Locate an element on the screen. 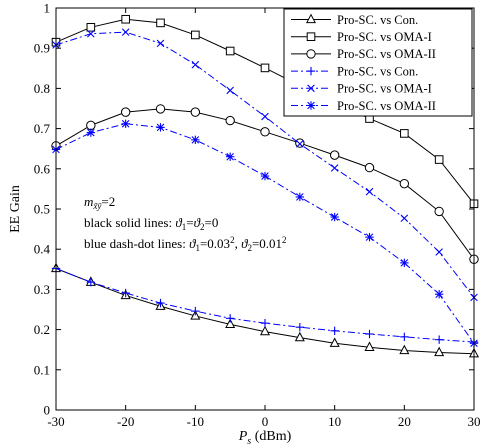  y-tick-label: 0.8 is located at coordinates (42, 88).